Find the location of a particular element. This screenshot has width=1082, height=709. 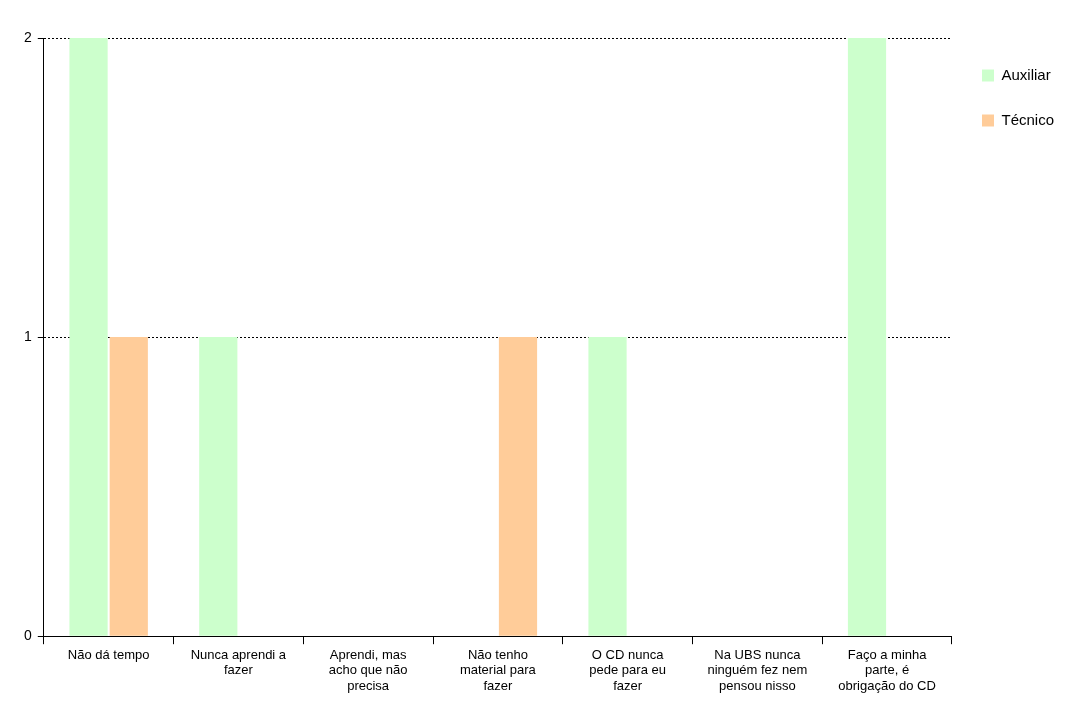

y-tick-label: 1 is located at coordinates (27, 335).